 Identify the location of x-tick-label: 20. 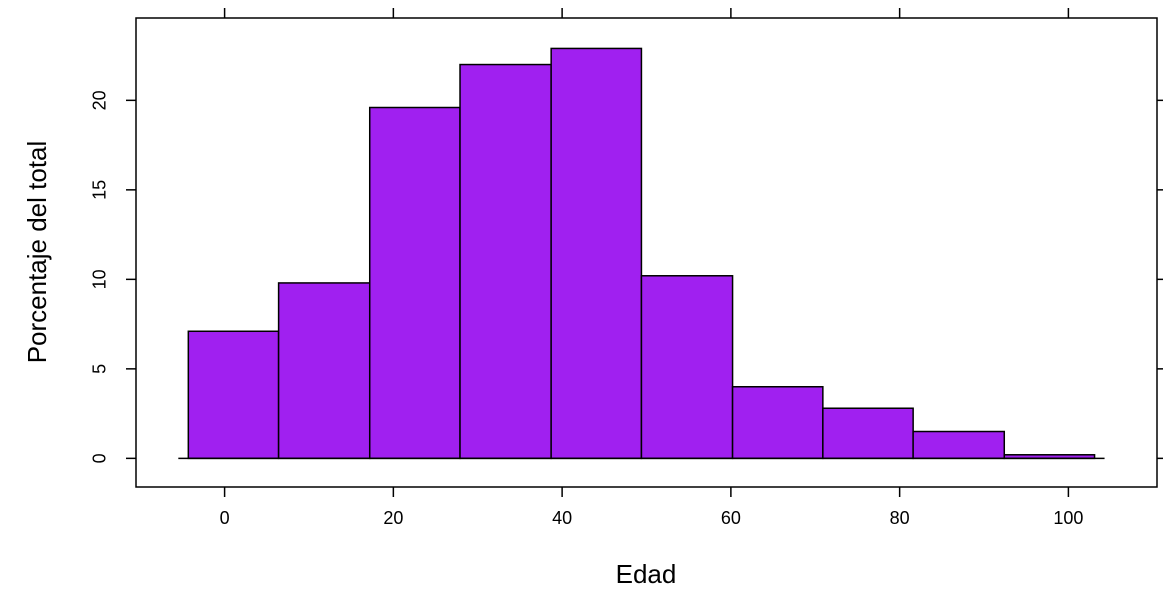
(393, 518).